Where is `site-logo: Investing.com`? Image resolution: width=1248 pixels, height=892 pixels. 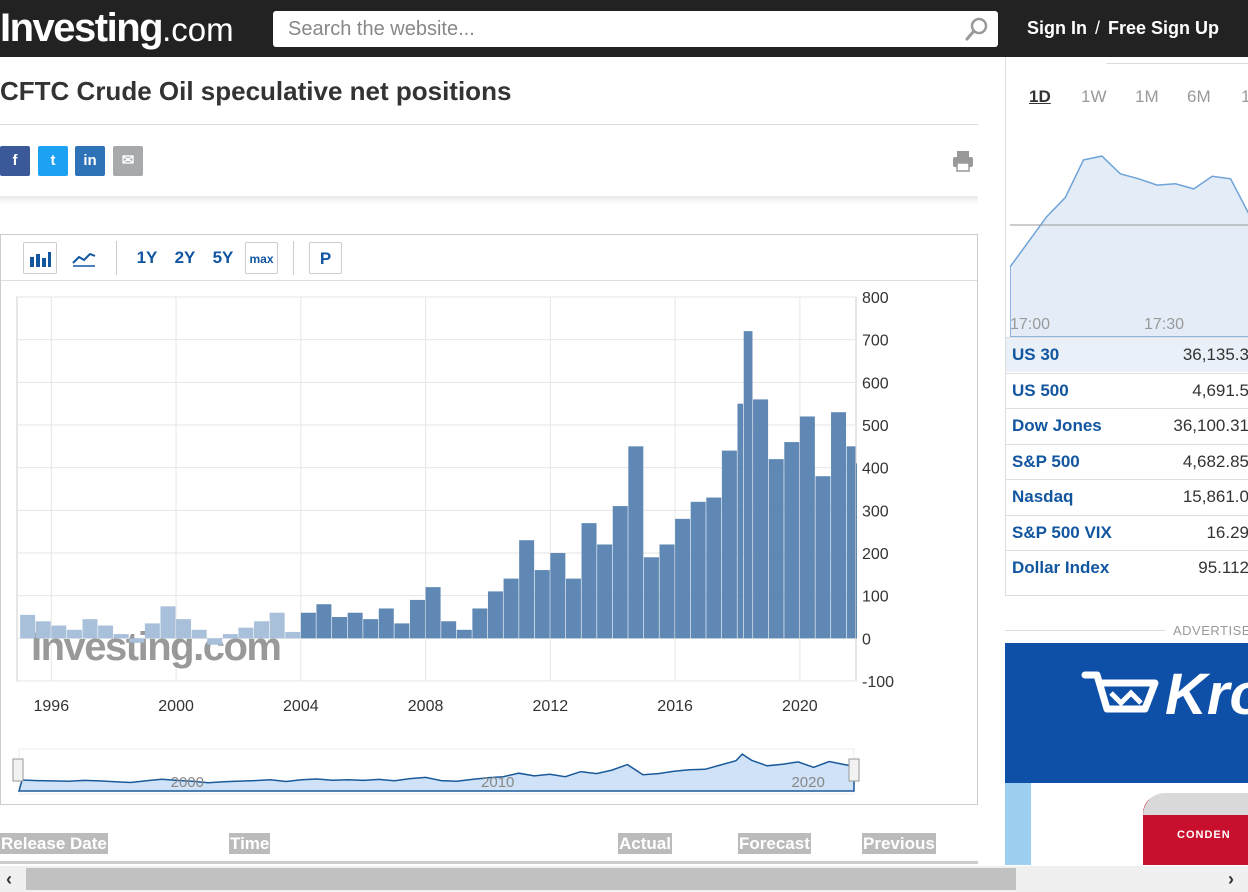
site-logo: Investing.com is located at coordinates (117, 28).